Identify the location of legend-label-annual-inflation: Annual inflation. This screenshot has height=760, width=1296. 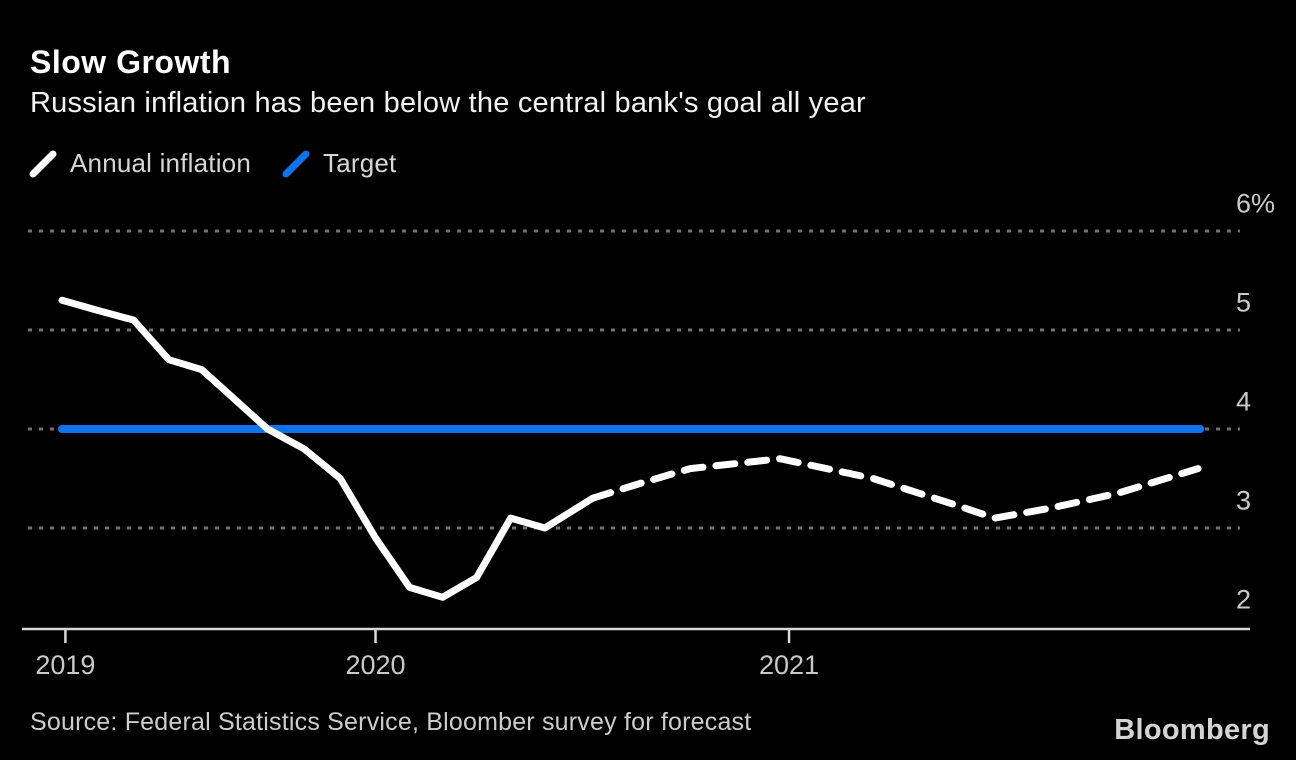
(160, 163).